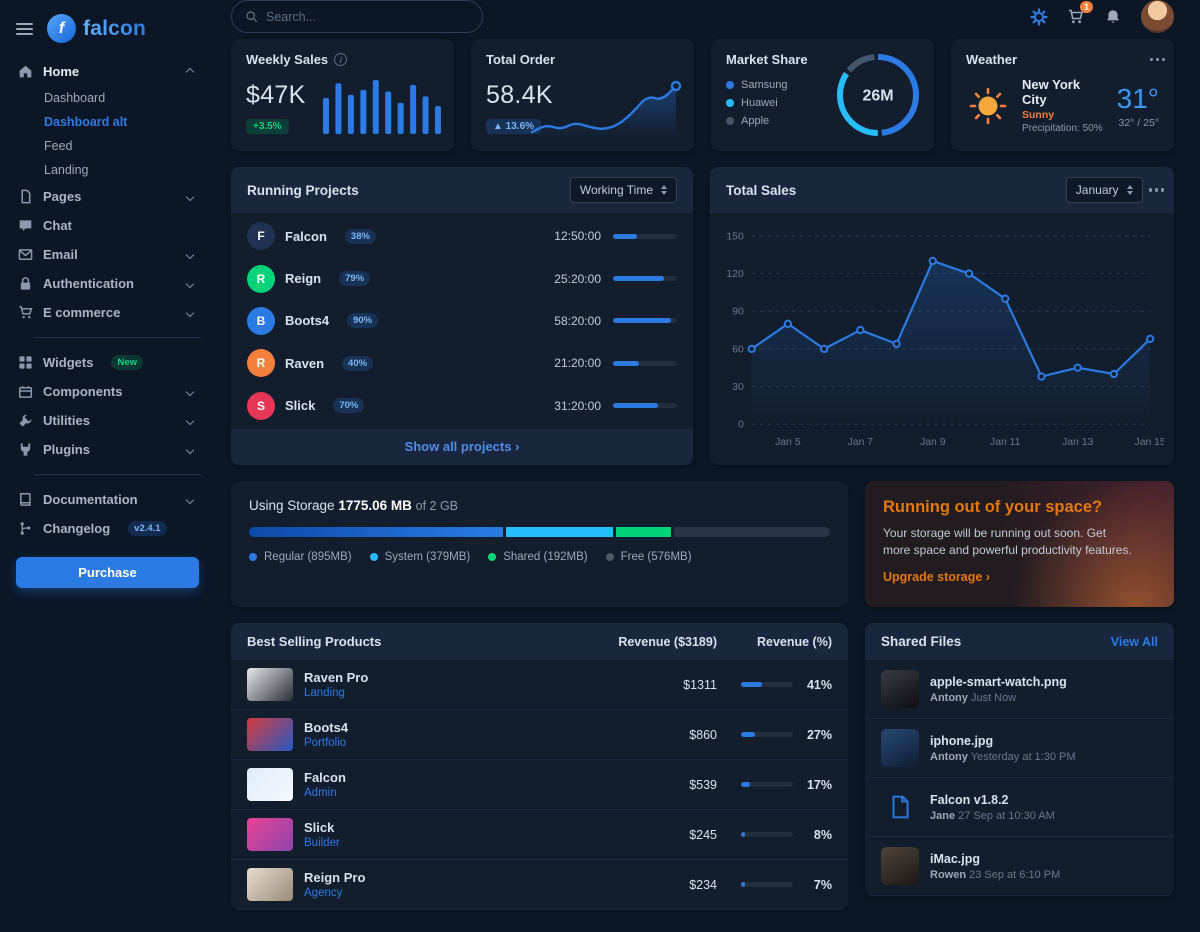  What do you see at coordinates (25, 283) in the screenshot?
I see `lock-icon` at bounding box center [25, 283].